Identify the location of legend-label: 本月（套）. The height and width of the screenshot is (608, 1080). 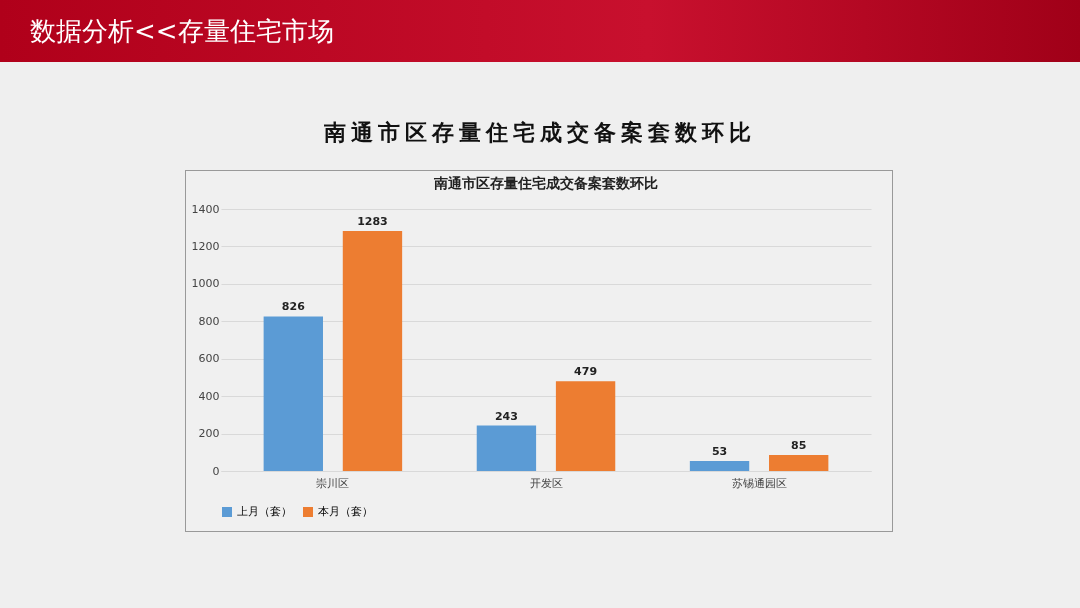
(345, 511).